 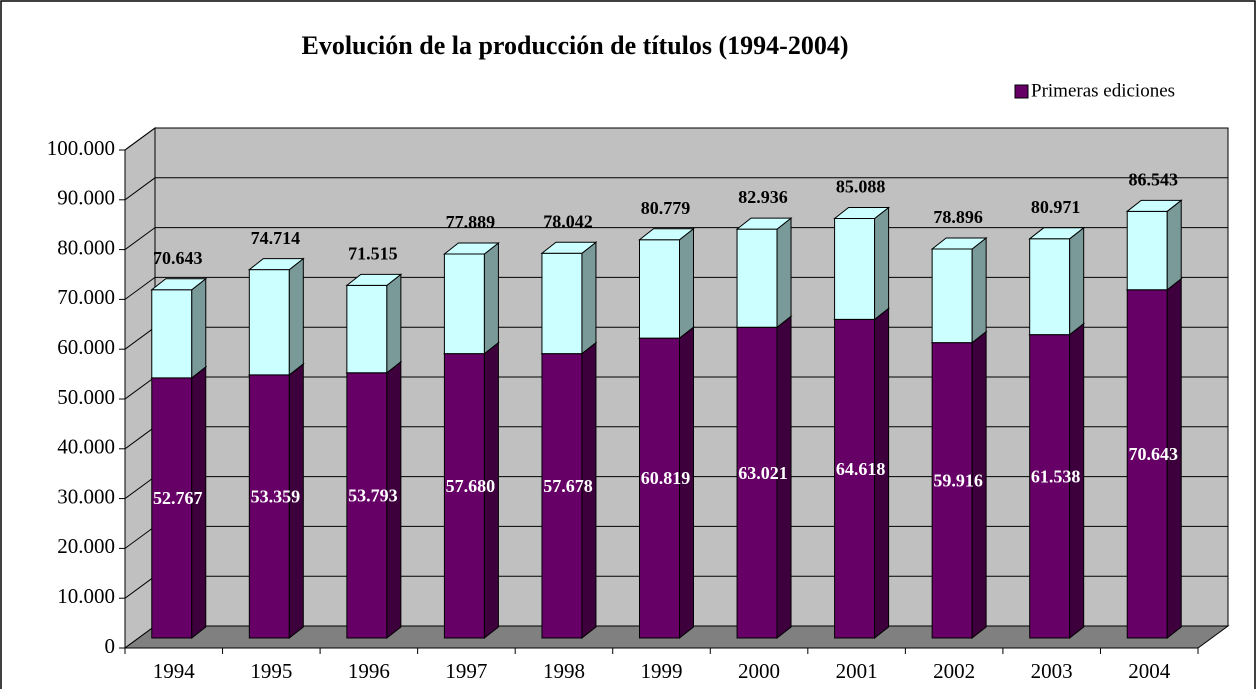 What do you see at coordinates (1056, 476) in the screenshot?
I see `value-label: 61.538` at bounding box center [1056, 476].